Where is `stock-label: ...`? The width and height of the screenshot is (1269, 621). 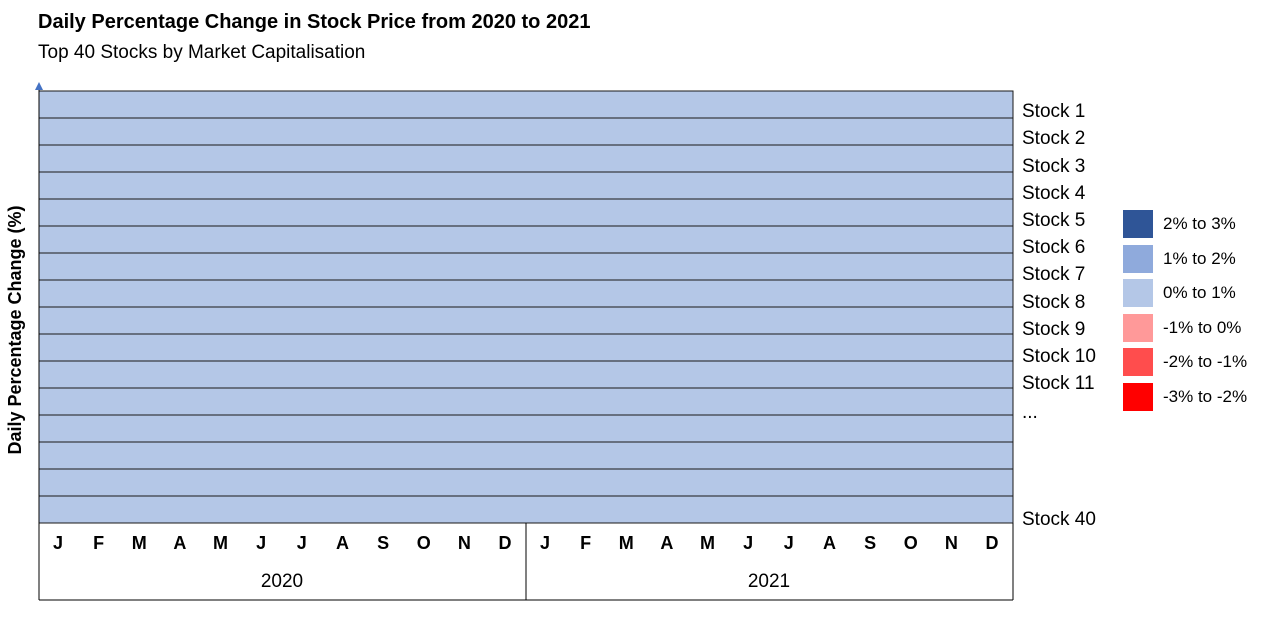 stock-label: ... is located at coordinates (1030, 412).